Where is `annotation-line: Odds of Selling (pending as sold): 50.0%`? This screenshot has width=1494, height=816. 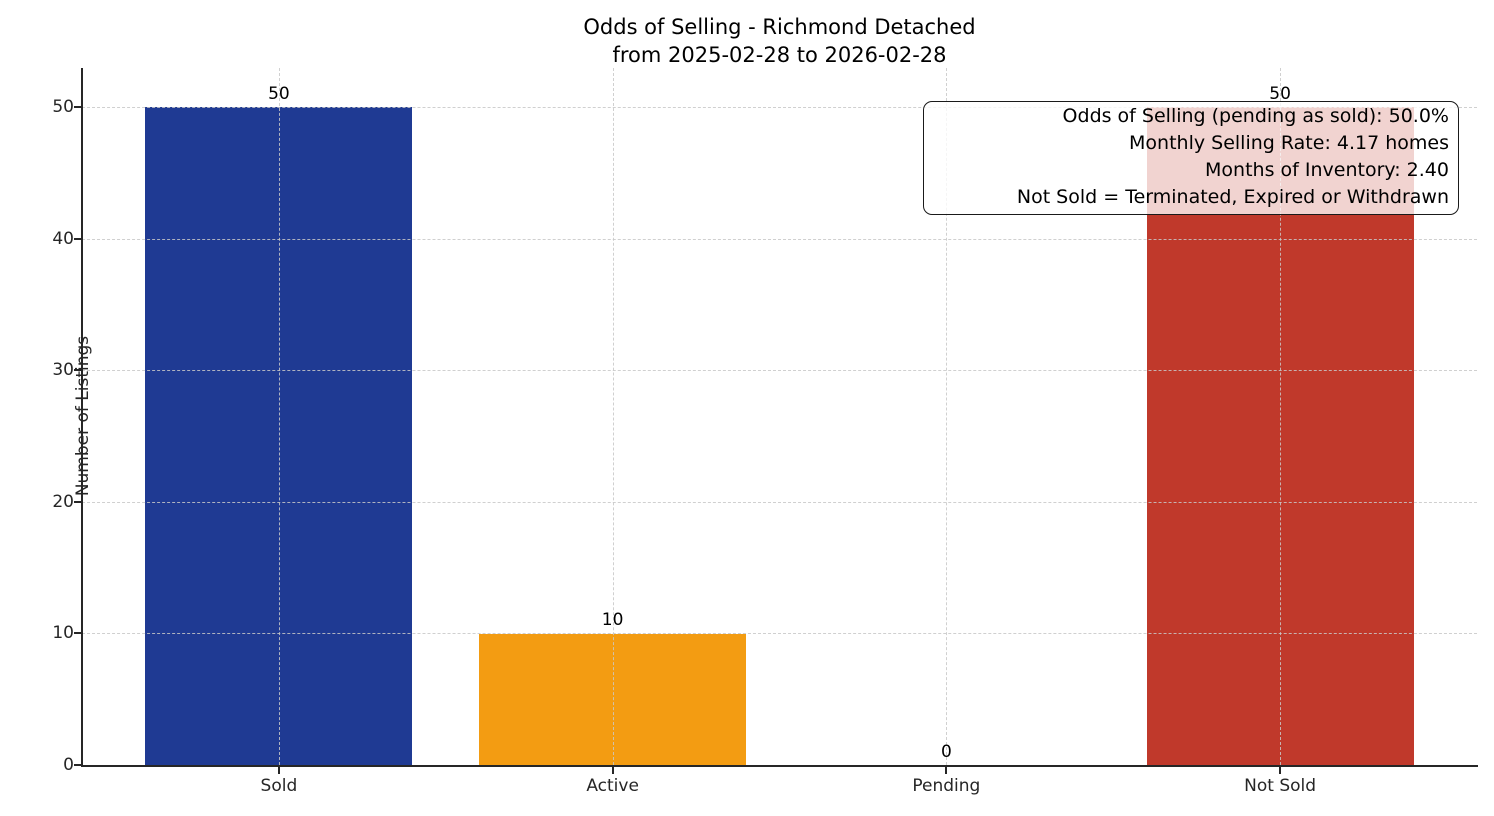
annotation-line: Odds of Selling (pending as sold): 50.0% is located at coordinates (1255, 116).